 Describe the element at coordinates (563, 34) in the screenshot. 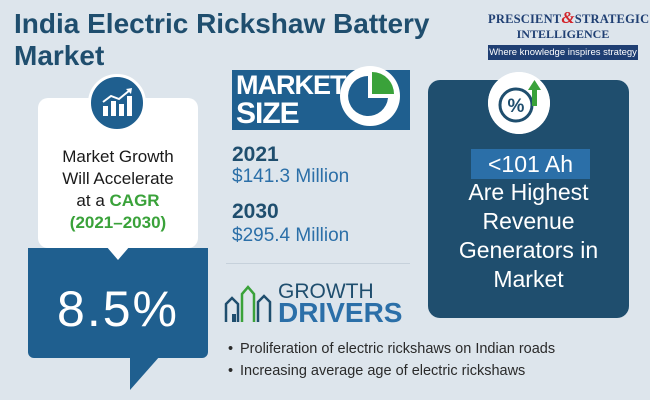

I see `logo-wordmark-line2: INTELLIGENCE` at that location.